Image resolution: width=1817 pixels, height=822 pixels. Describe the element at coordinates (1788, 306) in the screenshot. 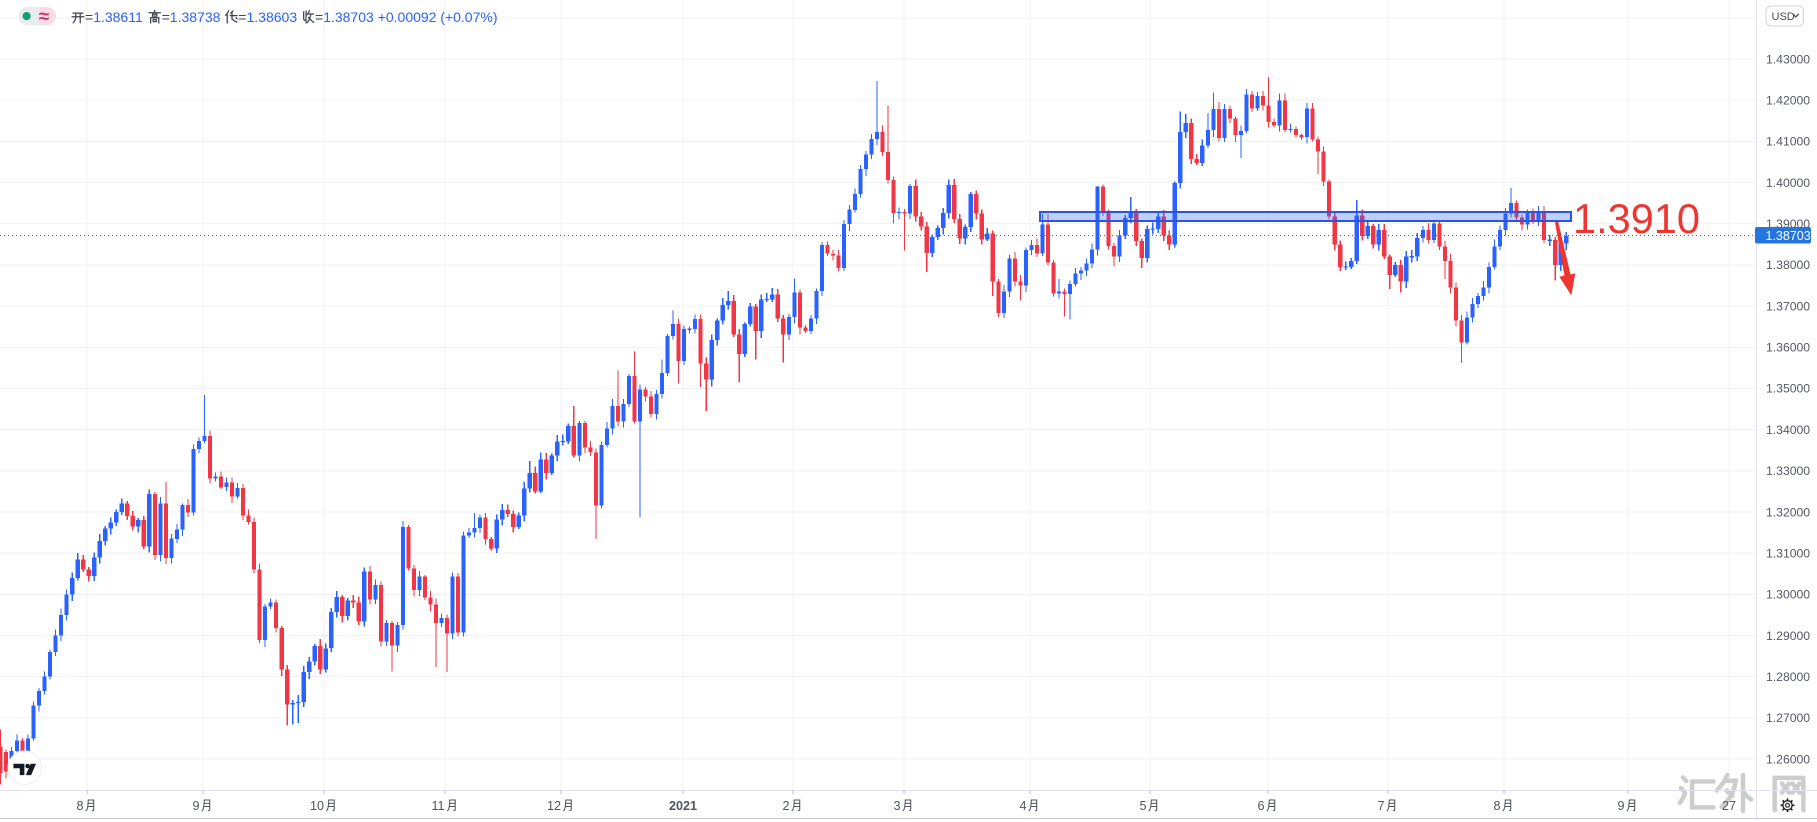

I see `svg-text: 1.37000` at that location.